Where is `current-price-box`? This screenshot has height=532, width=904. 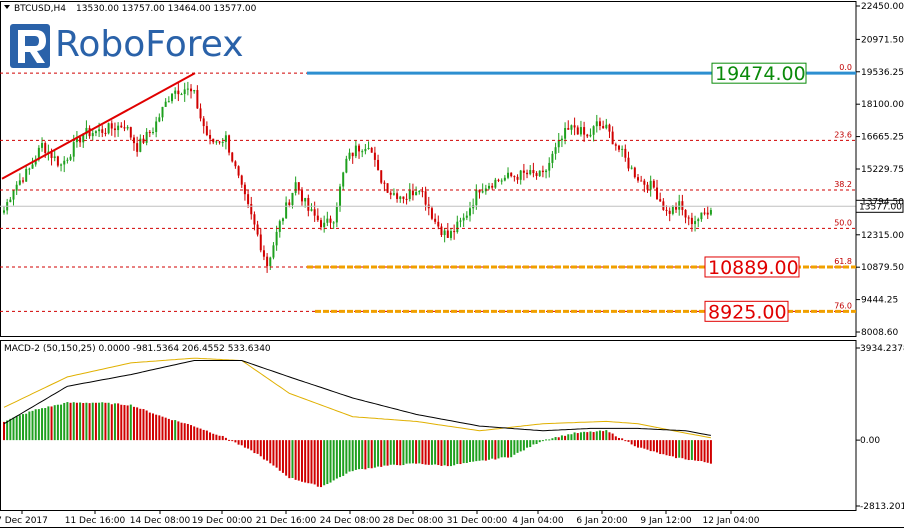
current-price-box is located at coordinates (879, 206).